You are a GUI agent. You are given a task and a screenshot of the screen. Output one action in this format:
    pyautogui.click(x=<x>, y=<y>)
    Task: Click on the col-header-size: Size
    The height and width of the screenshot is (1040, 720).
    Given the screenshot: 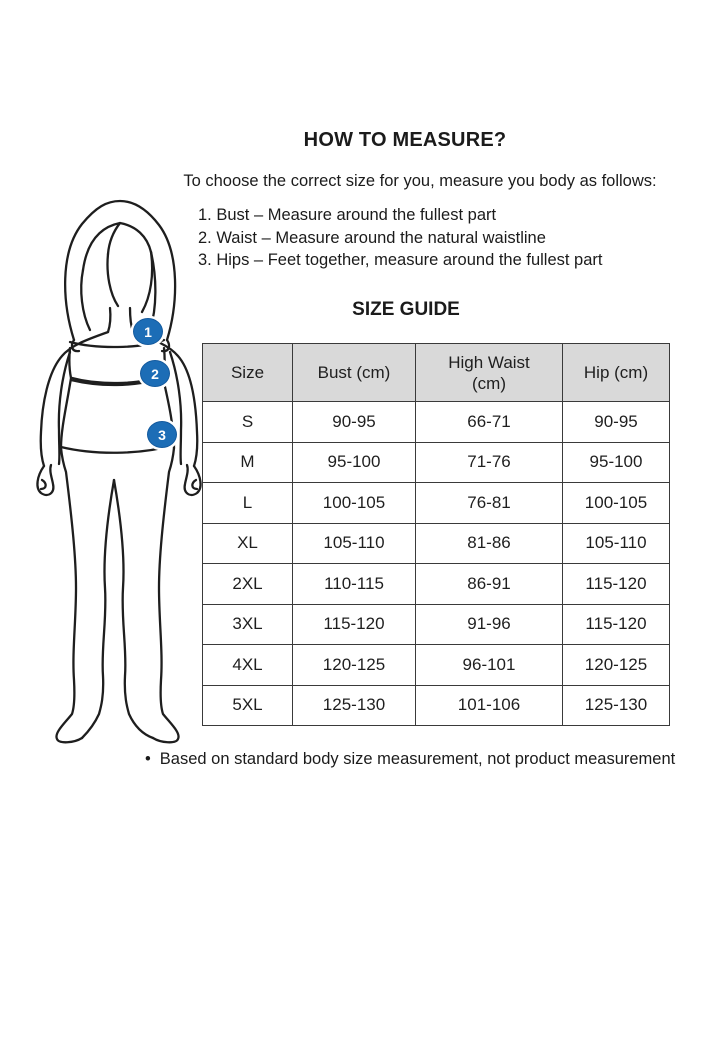 What is the action you would take?
    pyautogui.click(x=247, y=372)
    